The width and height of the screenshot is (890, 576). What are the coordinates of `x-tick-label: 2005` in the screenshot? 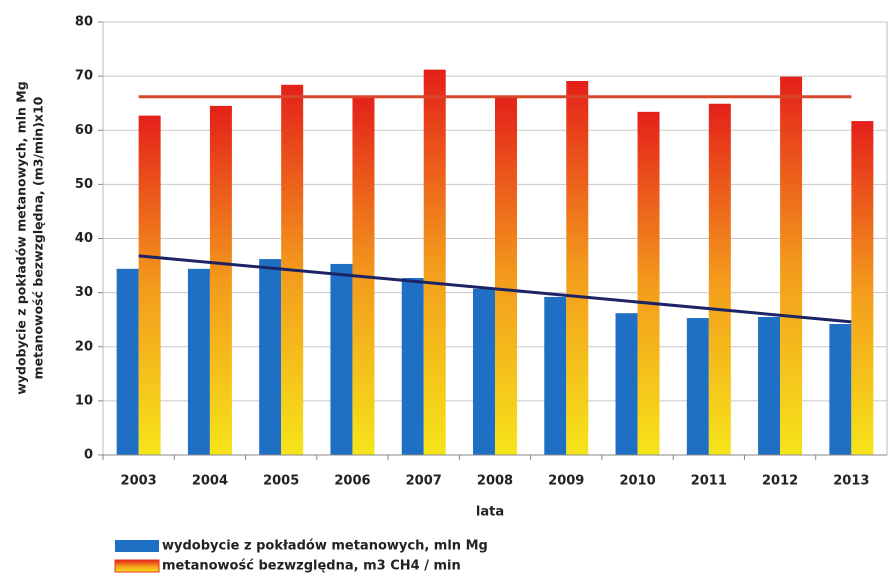 It's located at (281, 481).